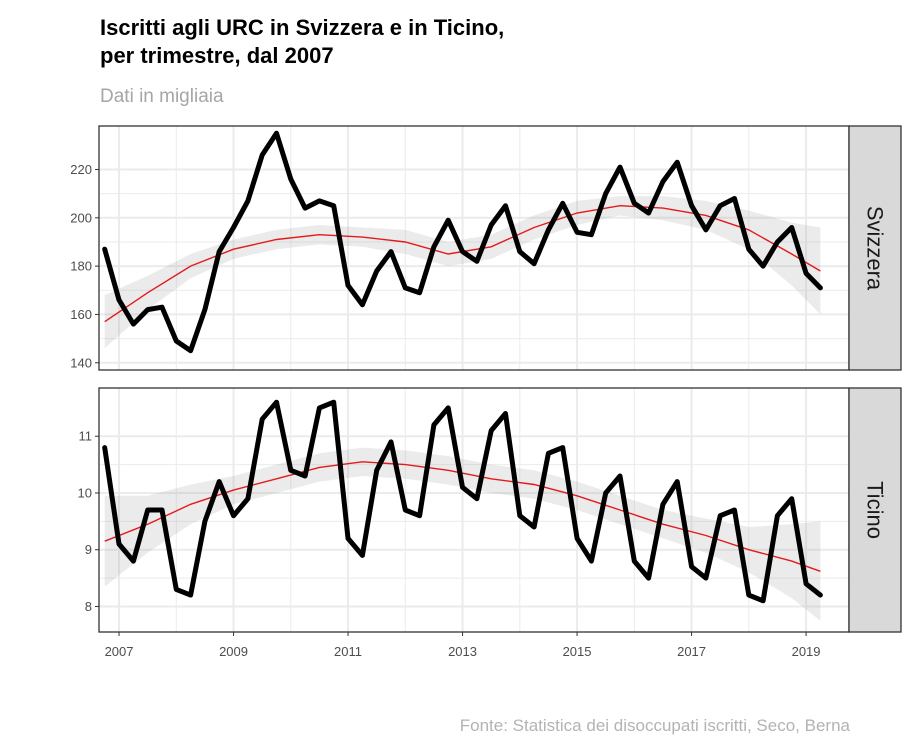  I want to click on x-tick-label: 2011, so click(348, 651).